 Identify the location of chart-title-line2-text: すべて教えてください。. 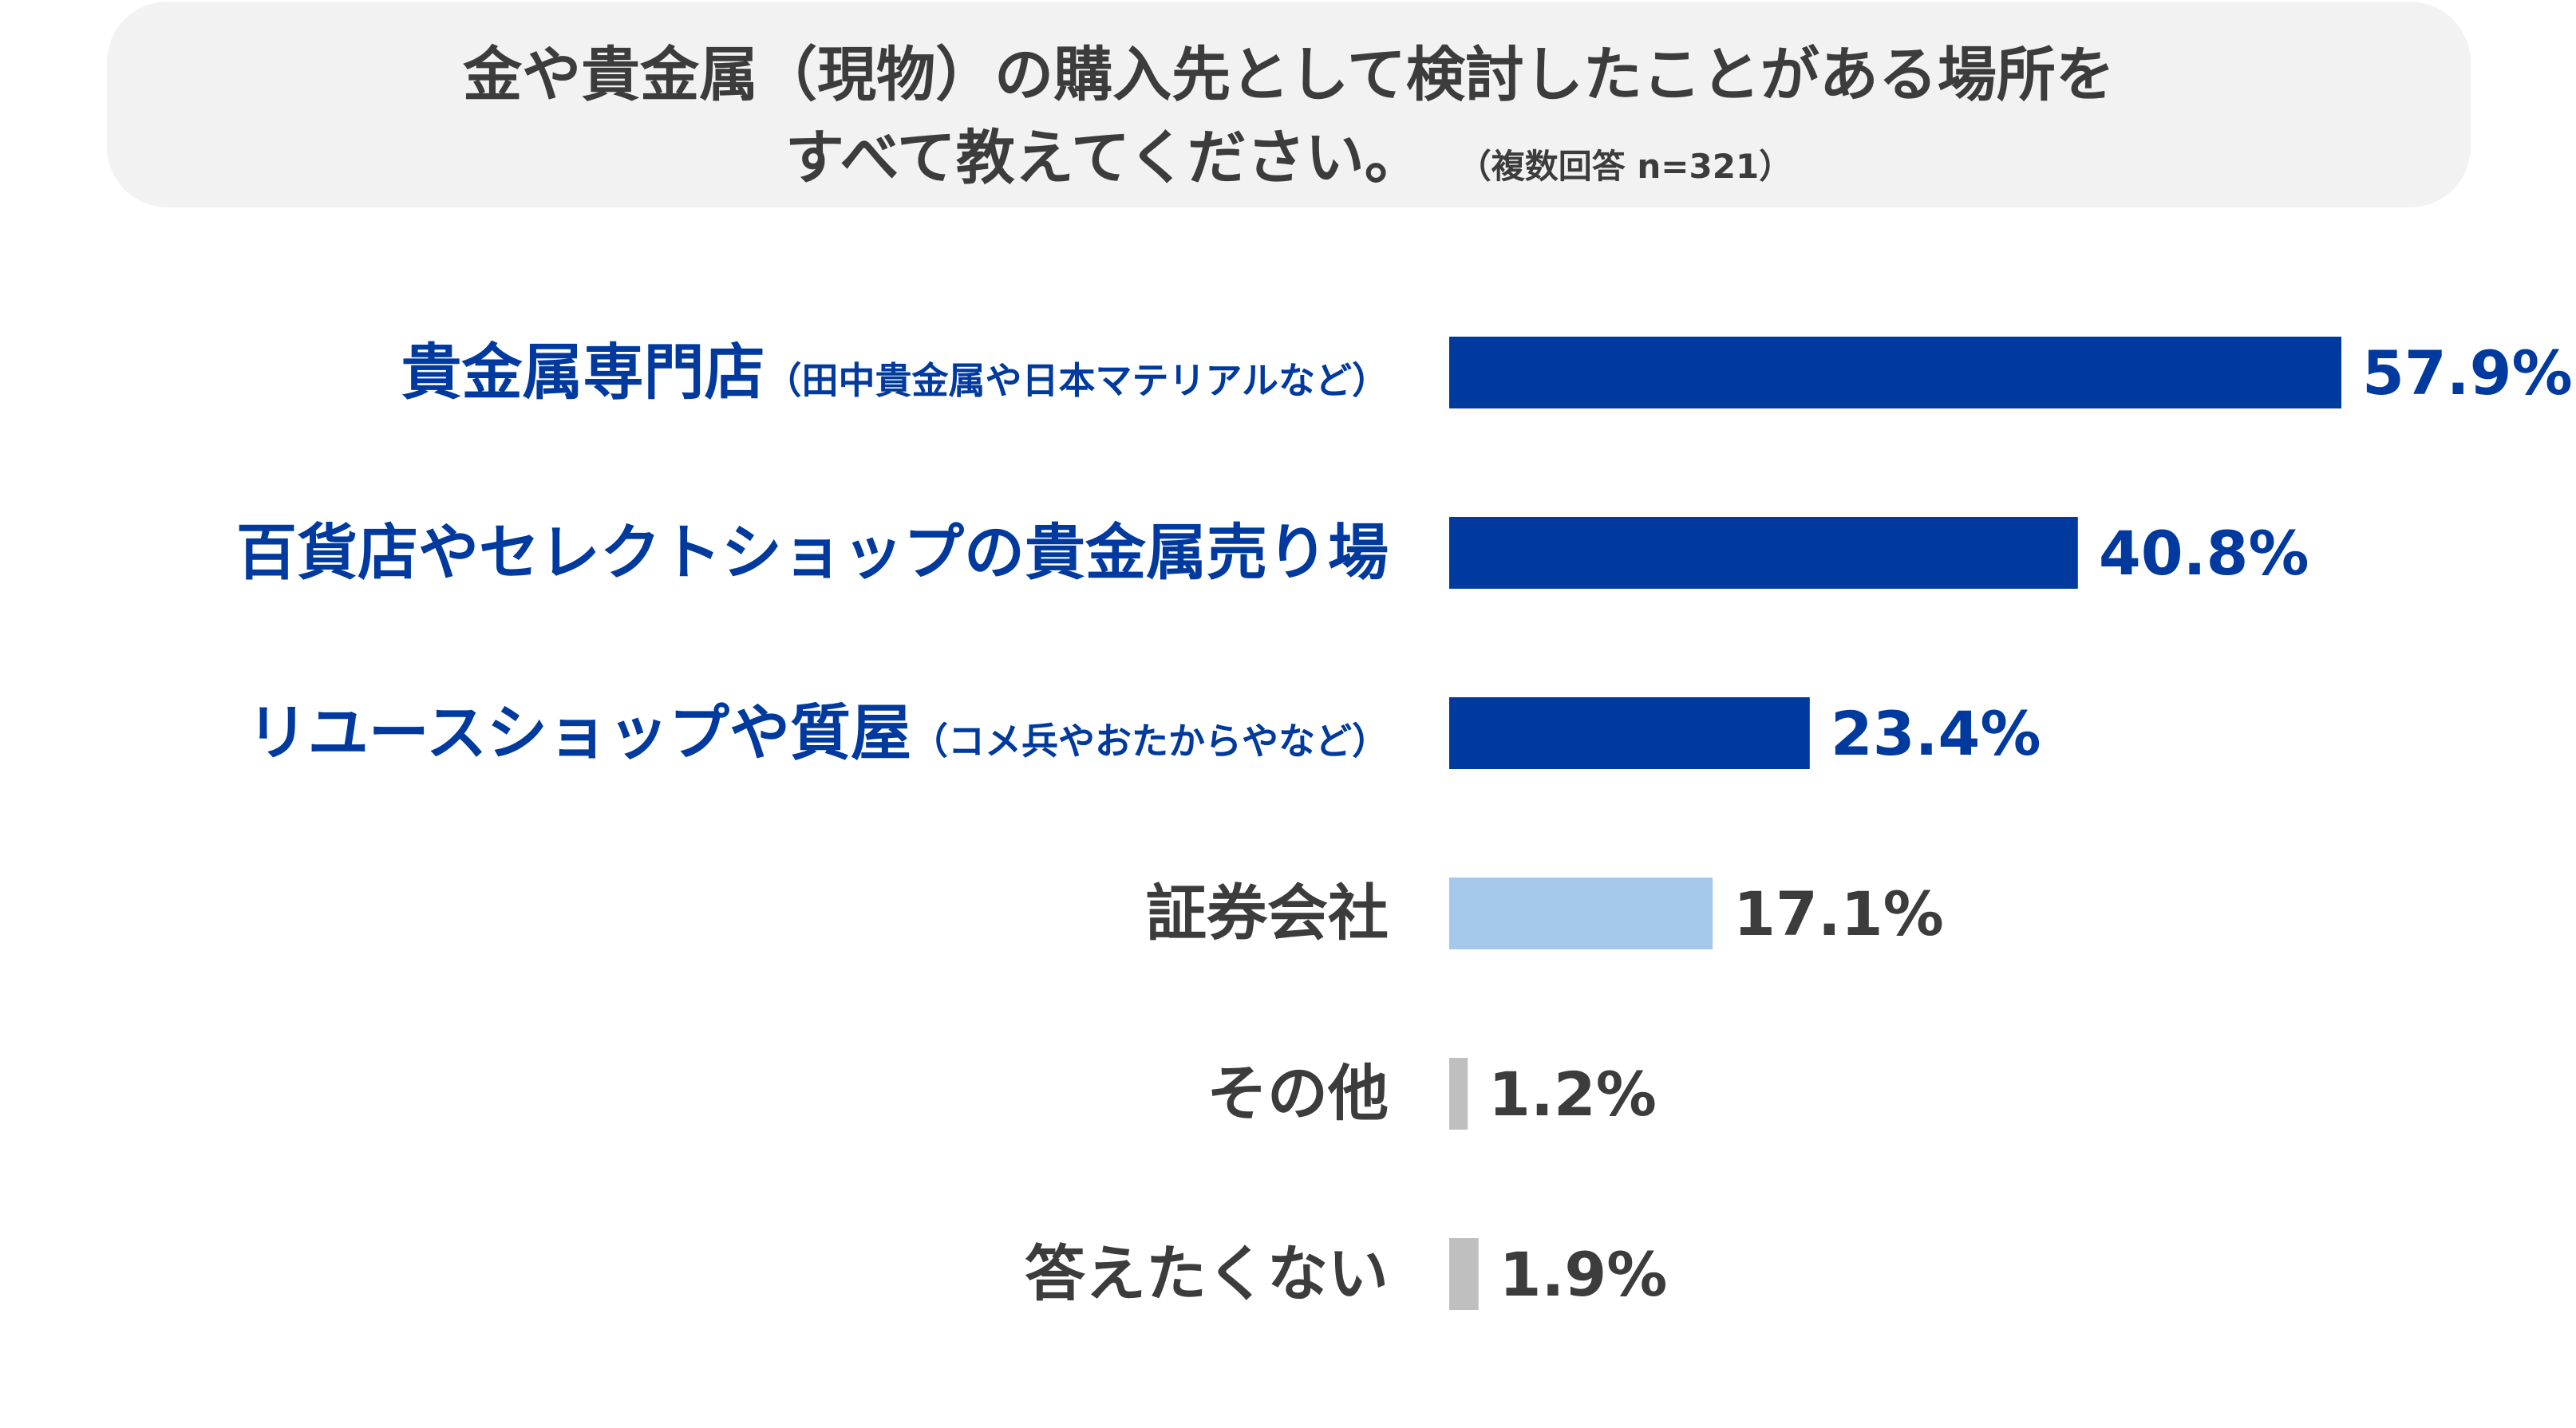
(1104, 158).